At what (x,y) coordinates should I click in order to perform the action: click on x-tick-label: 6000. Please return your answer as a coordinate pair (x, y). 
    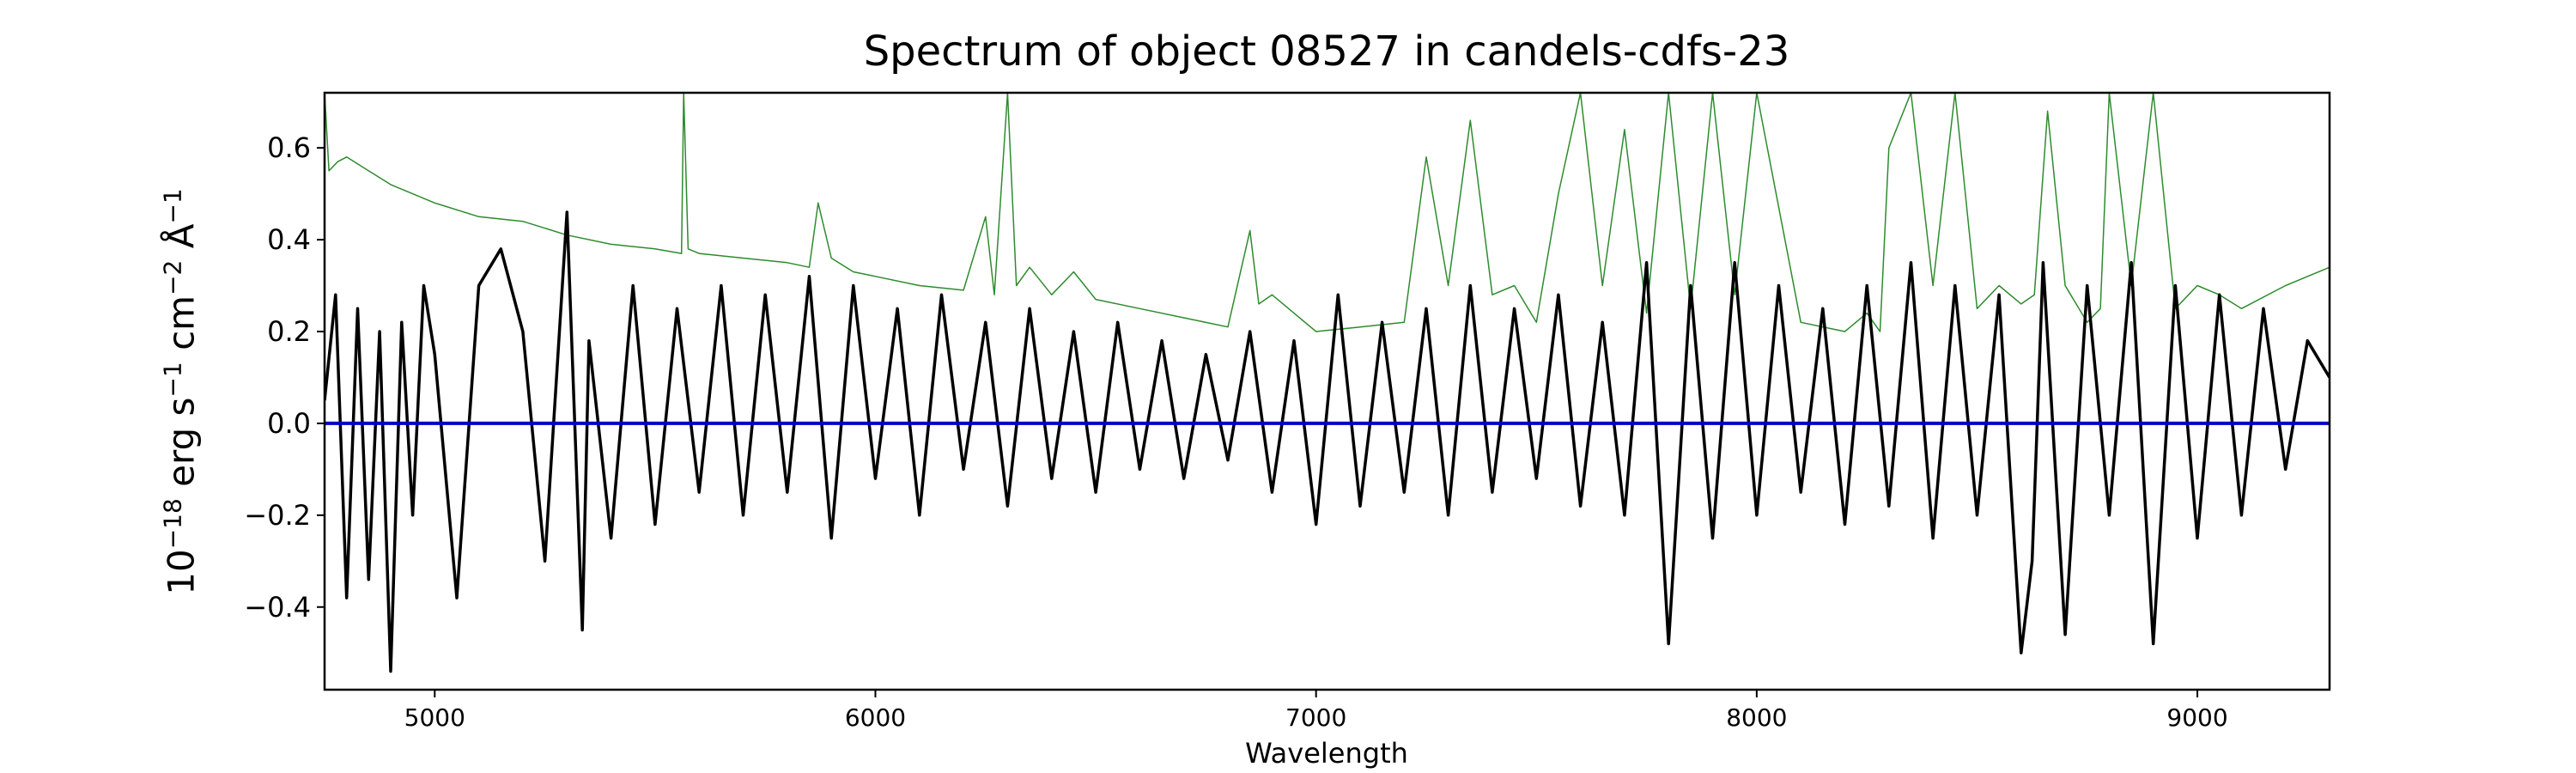
    Looking at the image, I should click on (876, 717).